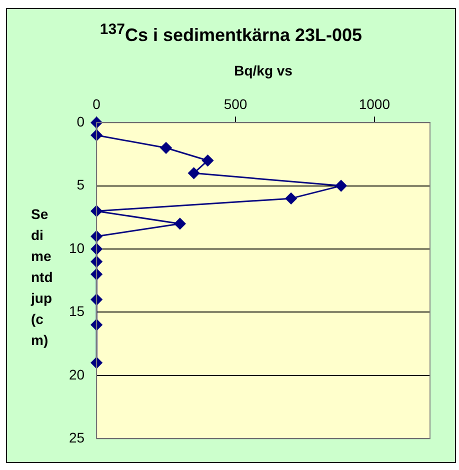 Image resolution: width=459 pixels, height=470 pixels. Describe the element at coordinates (76, 248) in the screenshot. I see `y-tick-label: 10` at that location.